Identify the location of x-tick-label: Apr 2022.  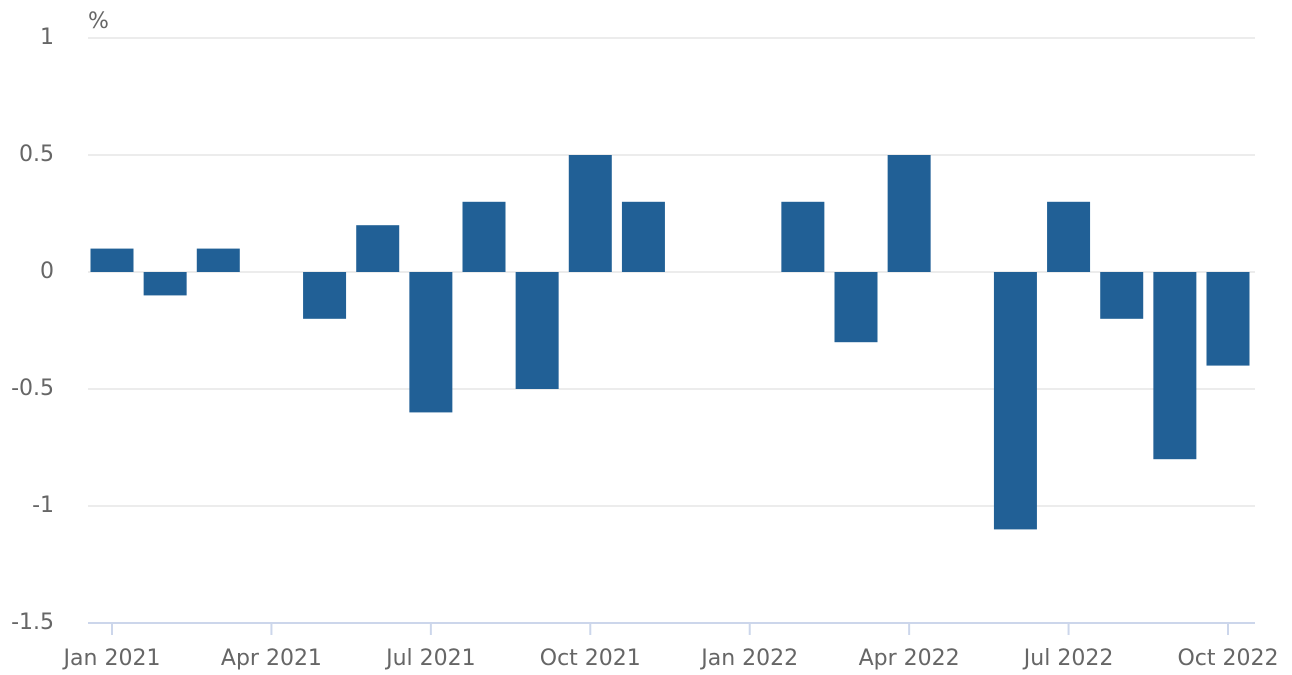
(909, 658).